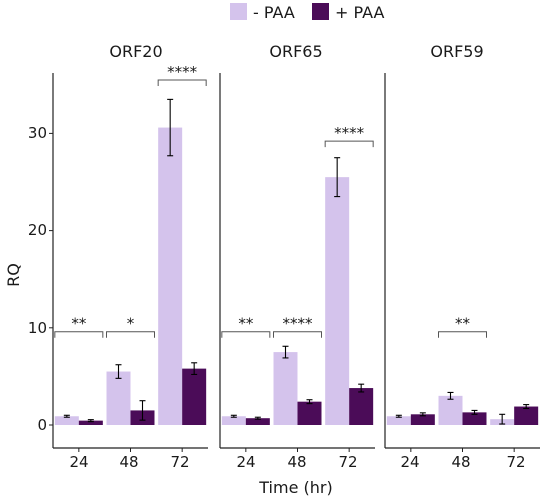 The height and width of the screenshot is (501, 550). Describe the element at coordinates (295, 51) in the screenshot. I see `panel-title-orf65: ORF65` at that location.